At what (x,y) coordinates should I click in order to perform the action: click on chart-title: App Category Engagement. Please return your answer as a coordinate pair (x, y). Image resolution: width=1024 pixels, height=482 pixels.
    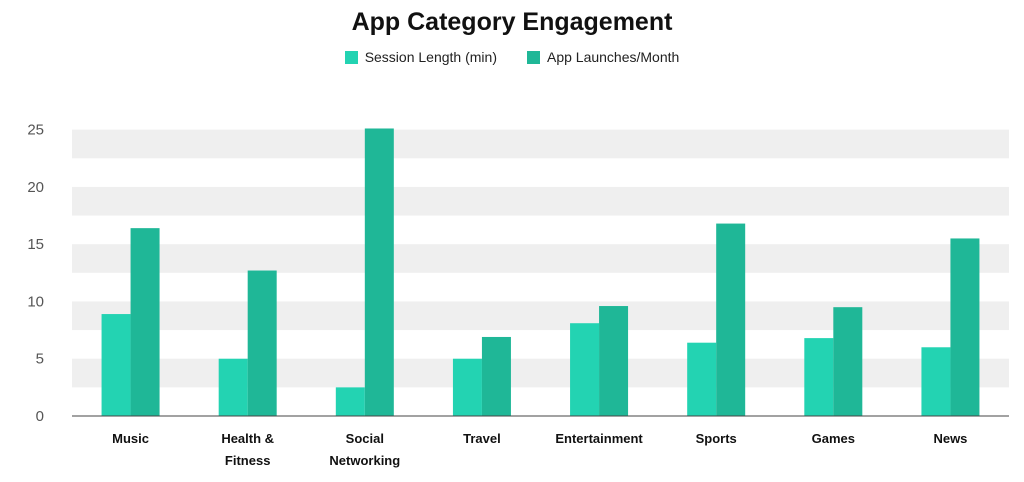
    Looking at the image, I should click on (512, 22).